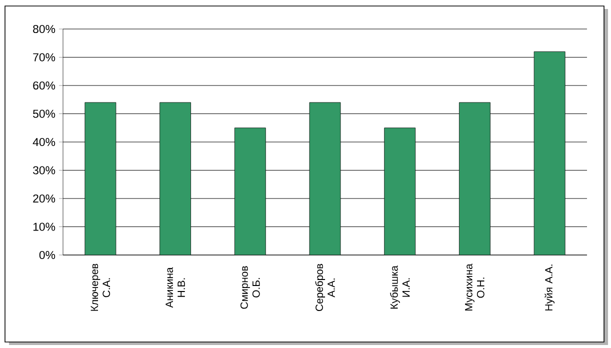  I want to click on y-tick-label: 20%, so click(44, 198).